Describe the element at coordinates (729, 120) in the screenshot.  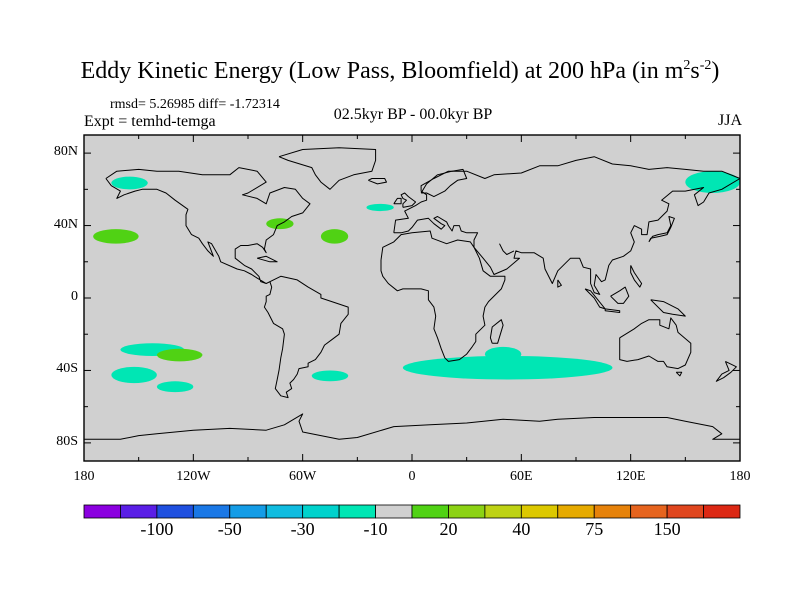
I see `season-label: JJA` at that location.